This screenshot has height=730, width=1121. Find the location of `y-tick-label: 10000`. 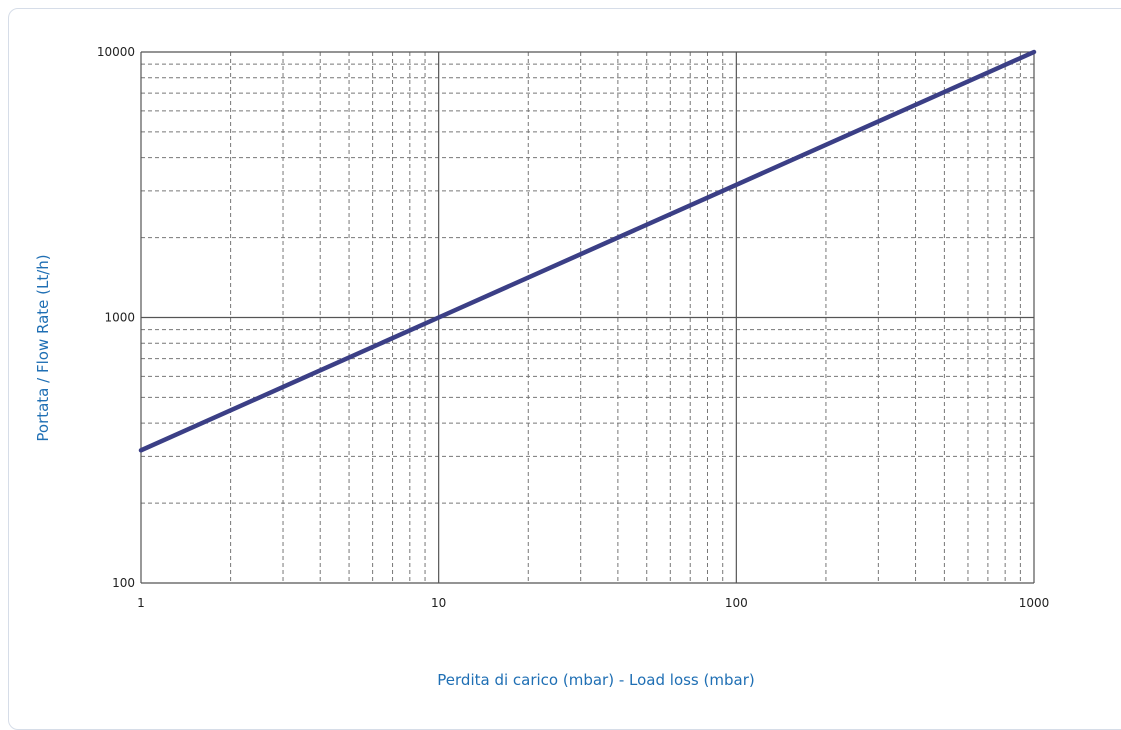

y-tick-label: 10000 is located at coordinates (116, 52).